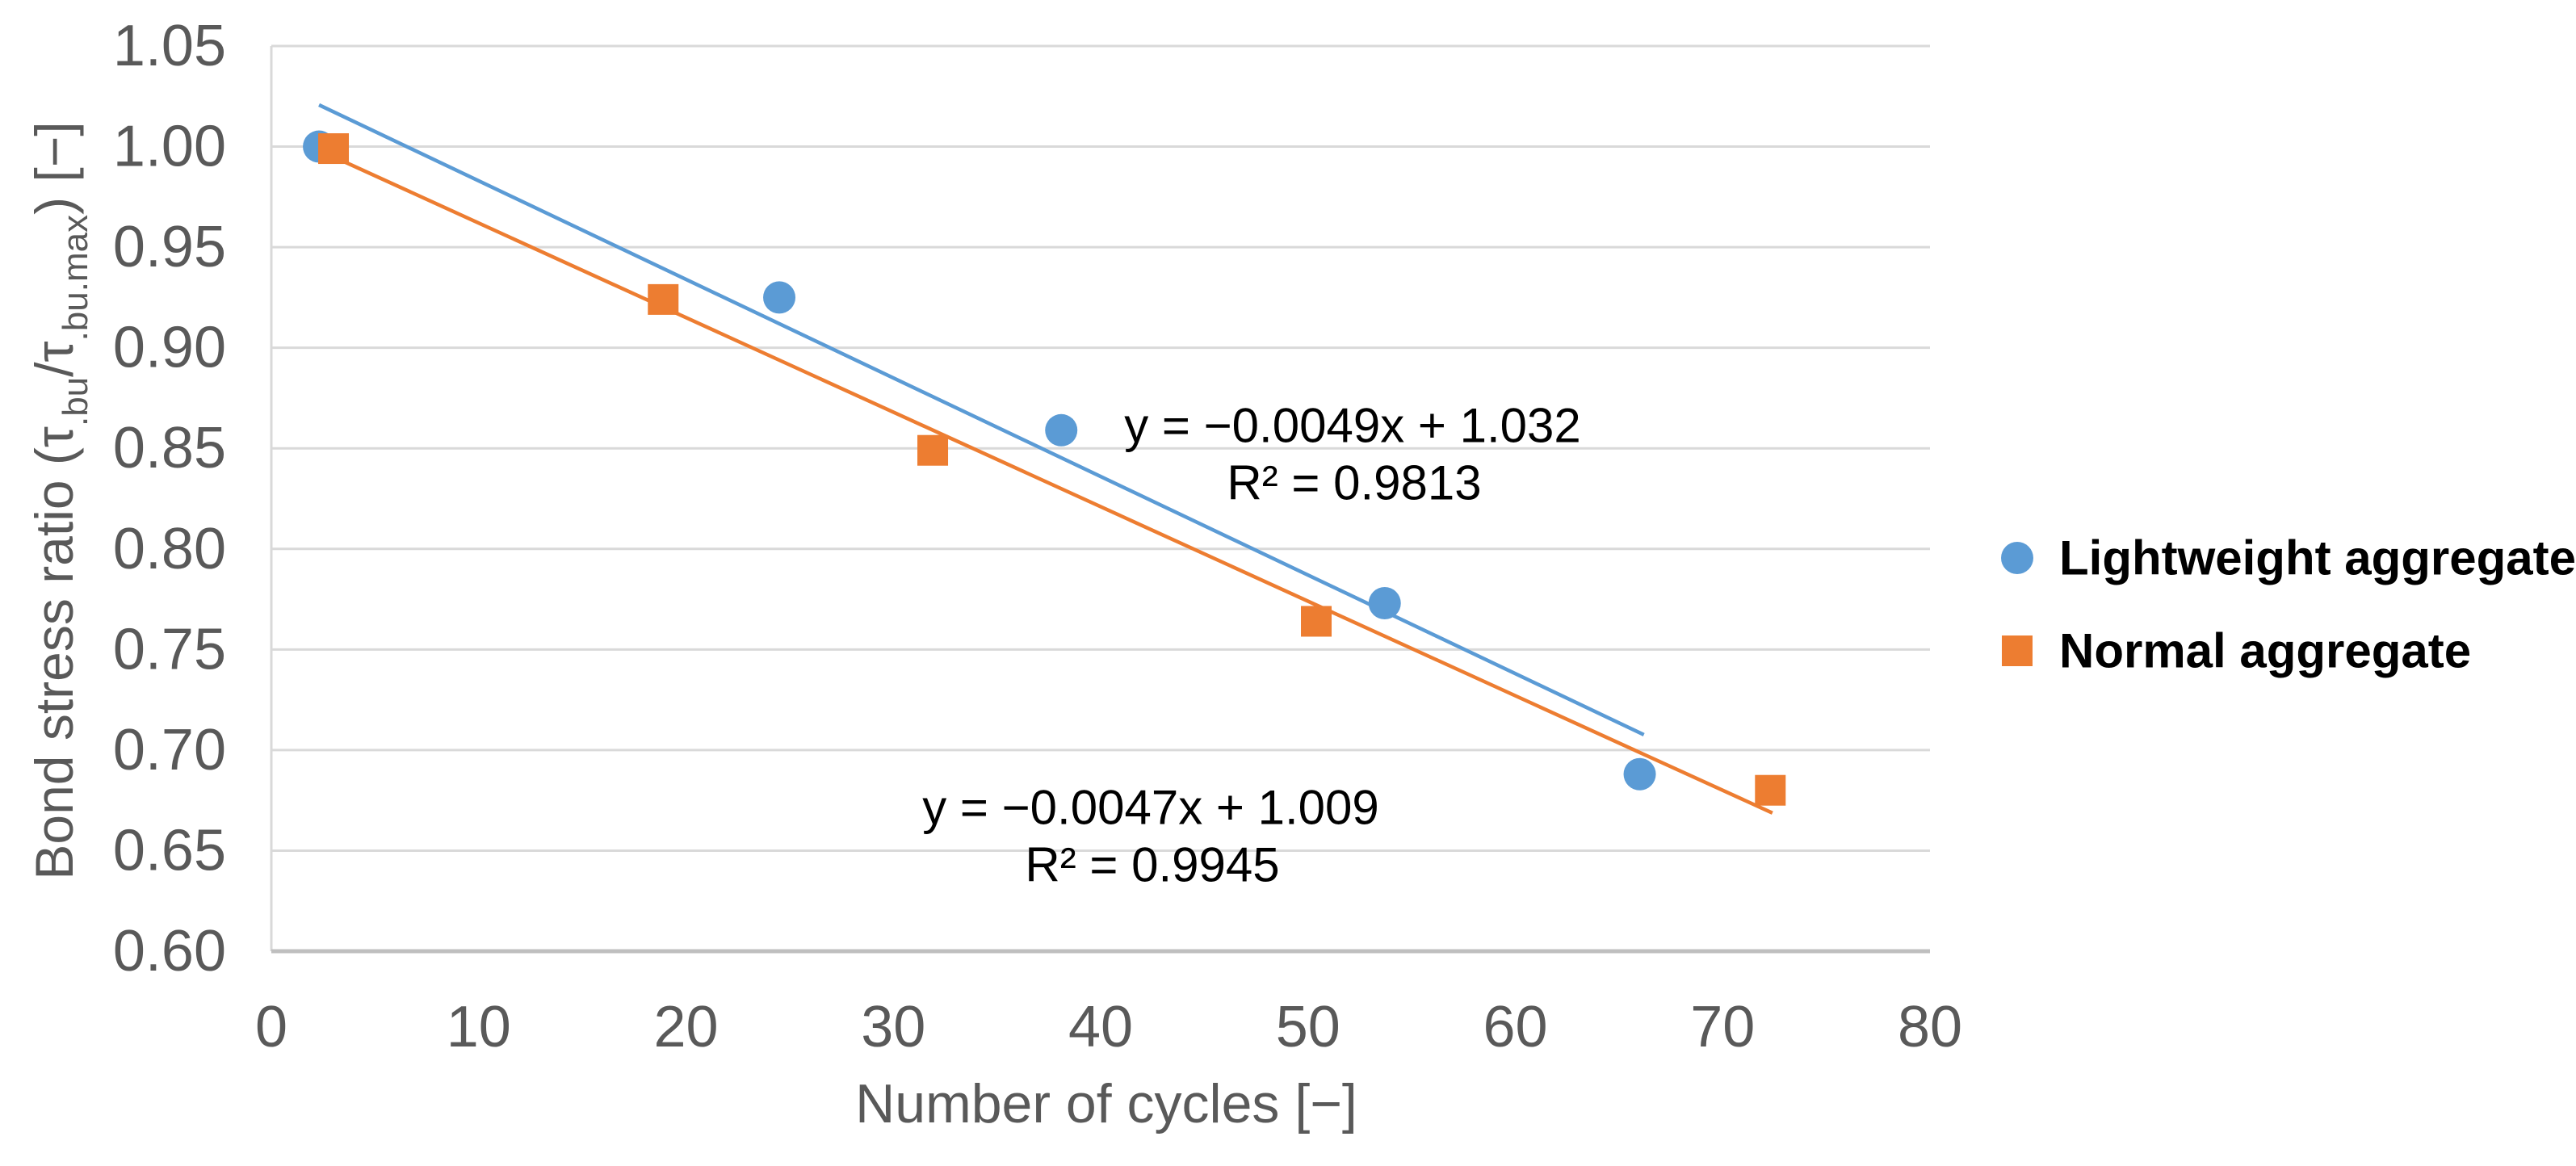 The image size is (2576, 1166). Describe the element at coordinates (169, 951) in the screenshot. I see `y-tick-label: 0.60` at that location.